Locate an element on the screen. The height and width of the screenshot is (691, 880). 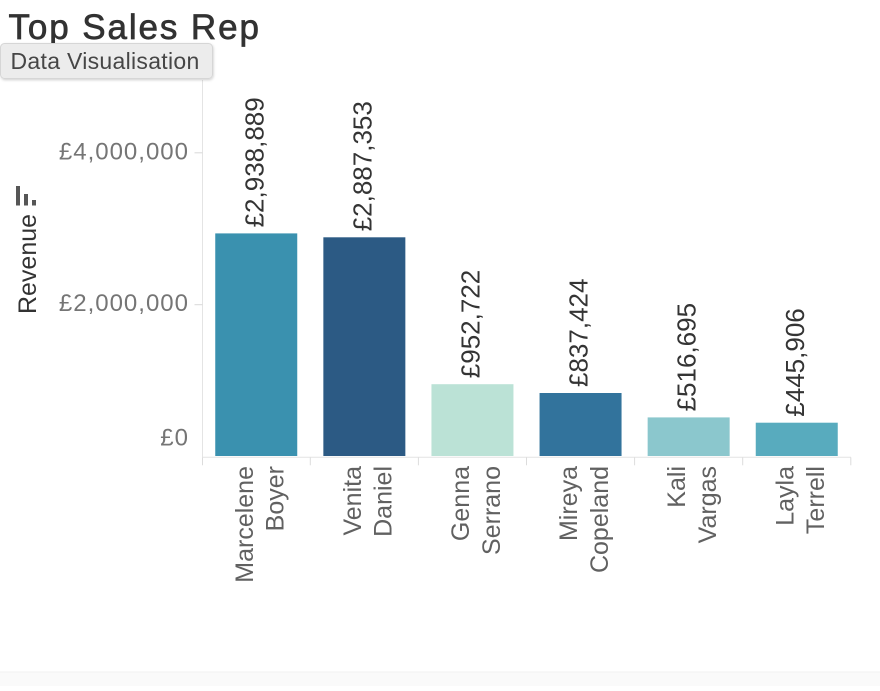
svg-text: Vargas is located at coordinates (708, 504).